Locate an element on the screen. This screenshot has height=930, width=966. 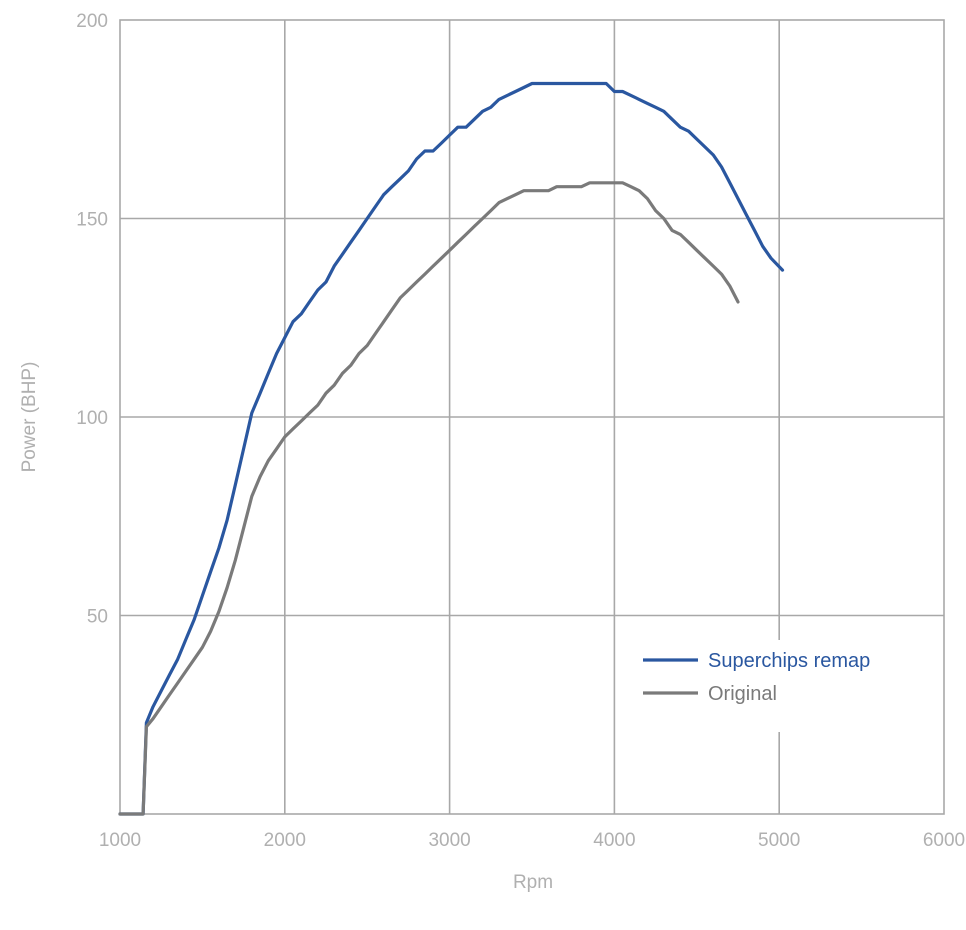
y-tick-label: 100 is located at coordinates (92, 418).